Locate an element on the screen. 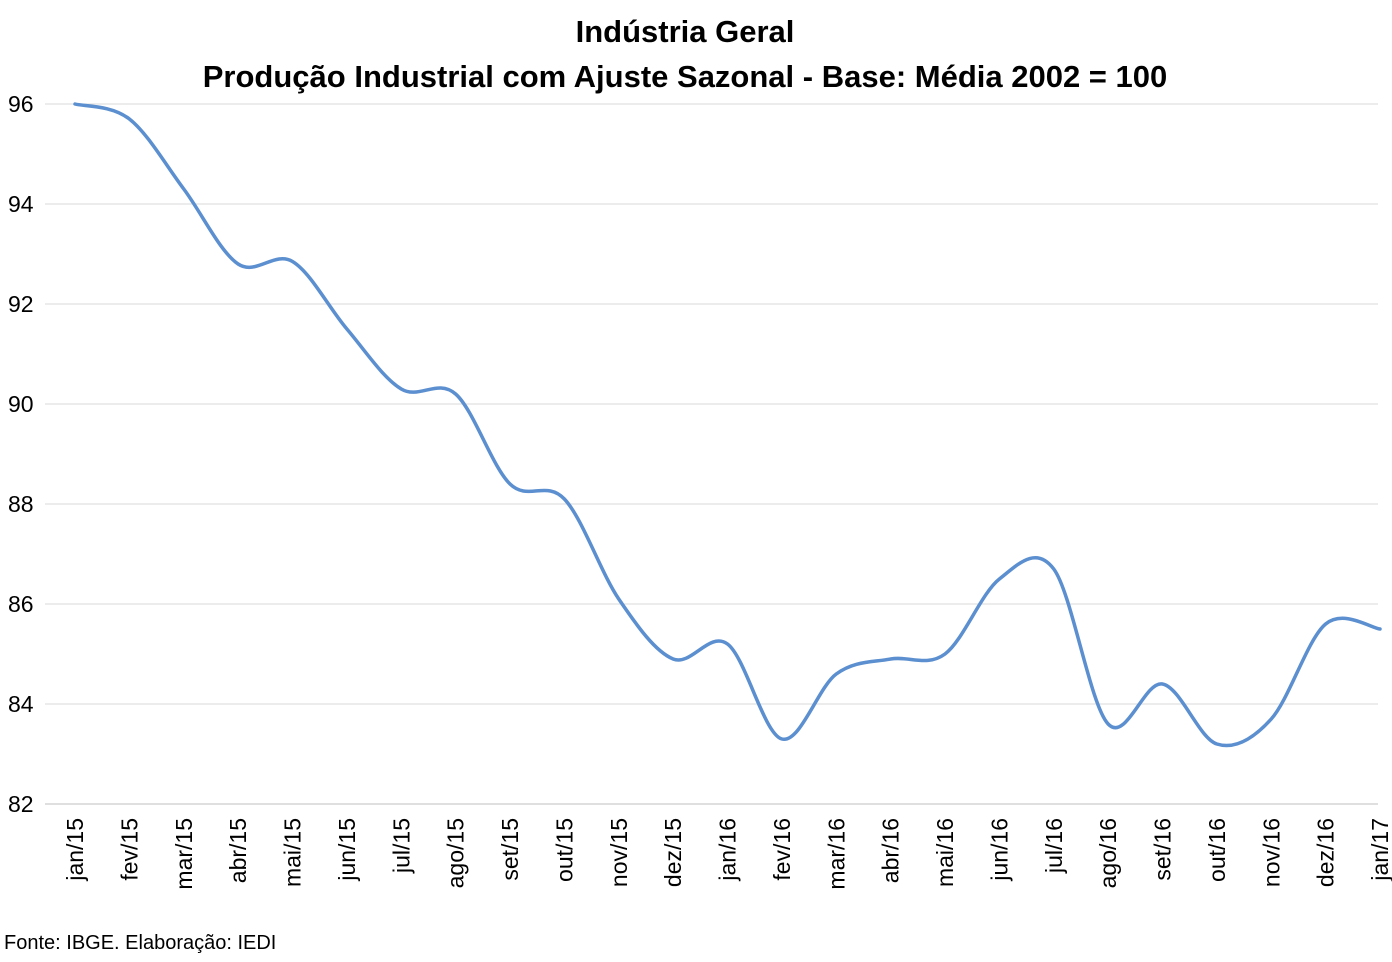 The width and height of the screenshot is (1392, 962). source-note: Fonte: IBGE. Elaboração: IEDI is located at coordinates (140, 943).